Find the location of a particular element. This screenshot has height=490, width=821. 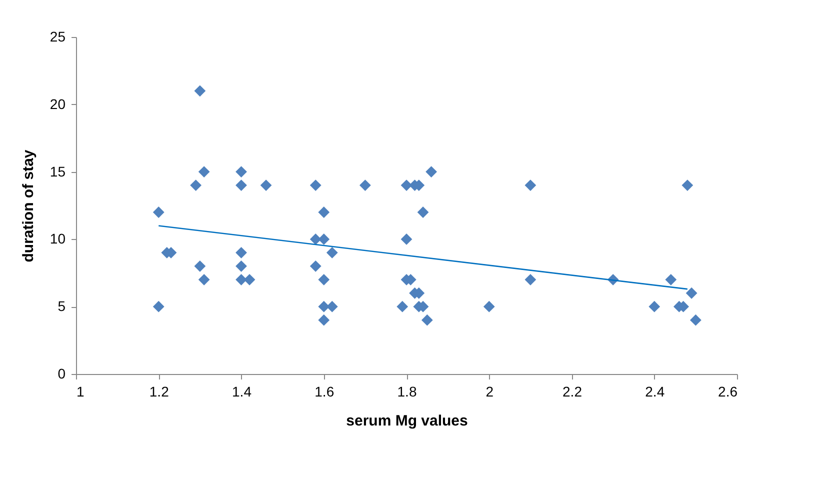

x-tick-label: 2.6 is located at coordinates (728, 392).